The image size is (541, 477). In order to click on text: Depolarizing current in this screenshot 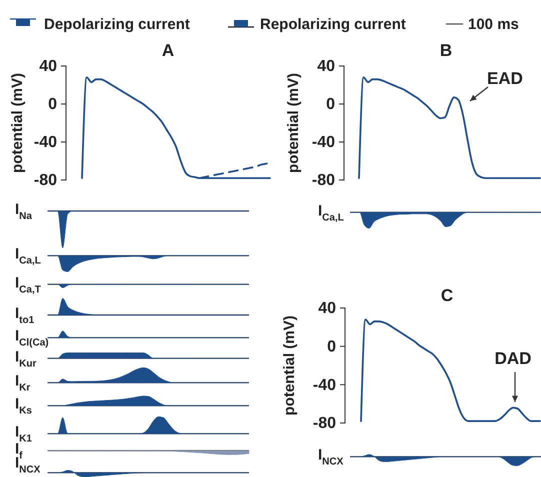, I will do `click(117, 24)`.